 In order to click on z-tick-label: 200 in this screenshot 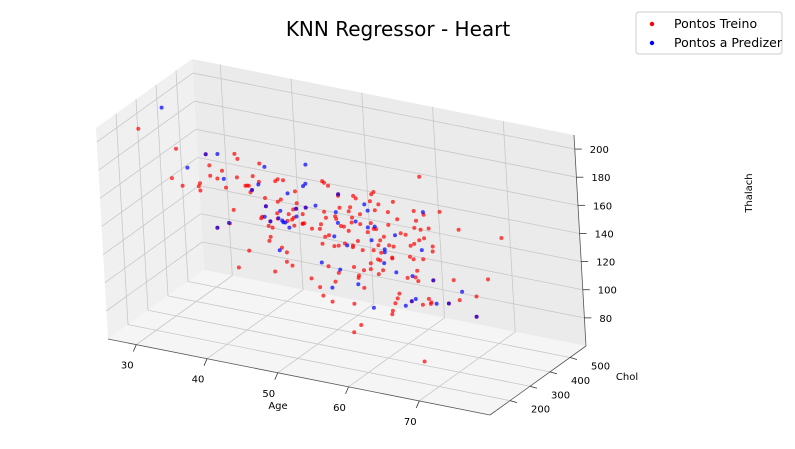, I will do `click(599, 150)`.